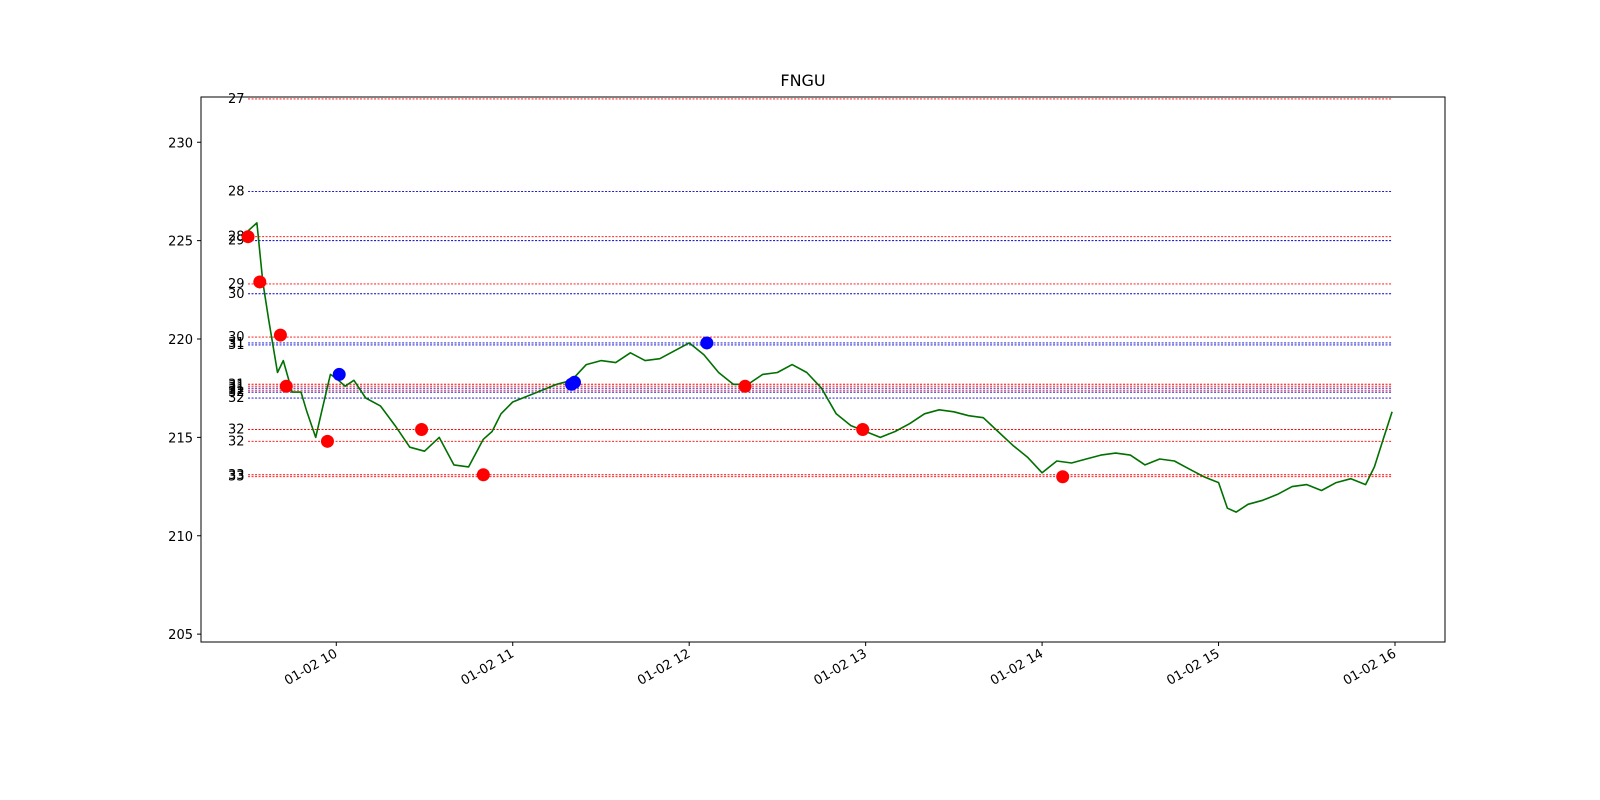 The image size is (1600, 800). I want to click on y-tick-label: 210, so click(180, 537).